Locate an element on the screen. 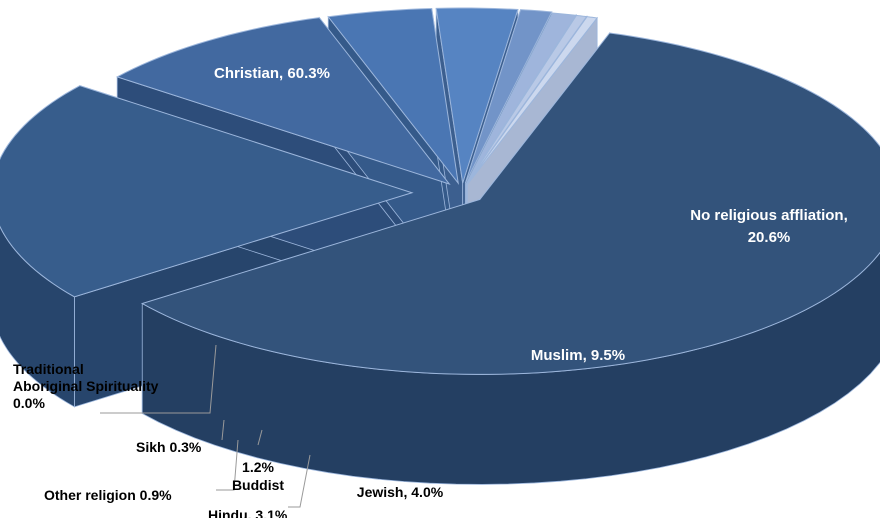 The image size is (880, 518). leader-line-hindu is located at coordinates (299, 481).